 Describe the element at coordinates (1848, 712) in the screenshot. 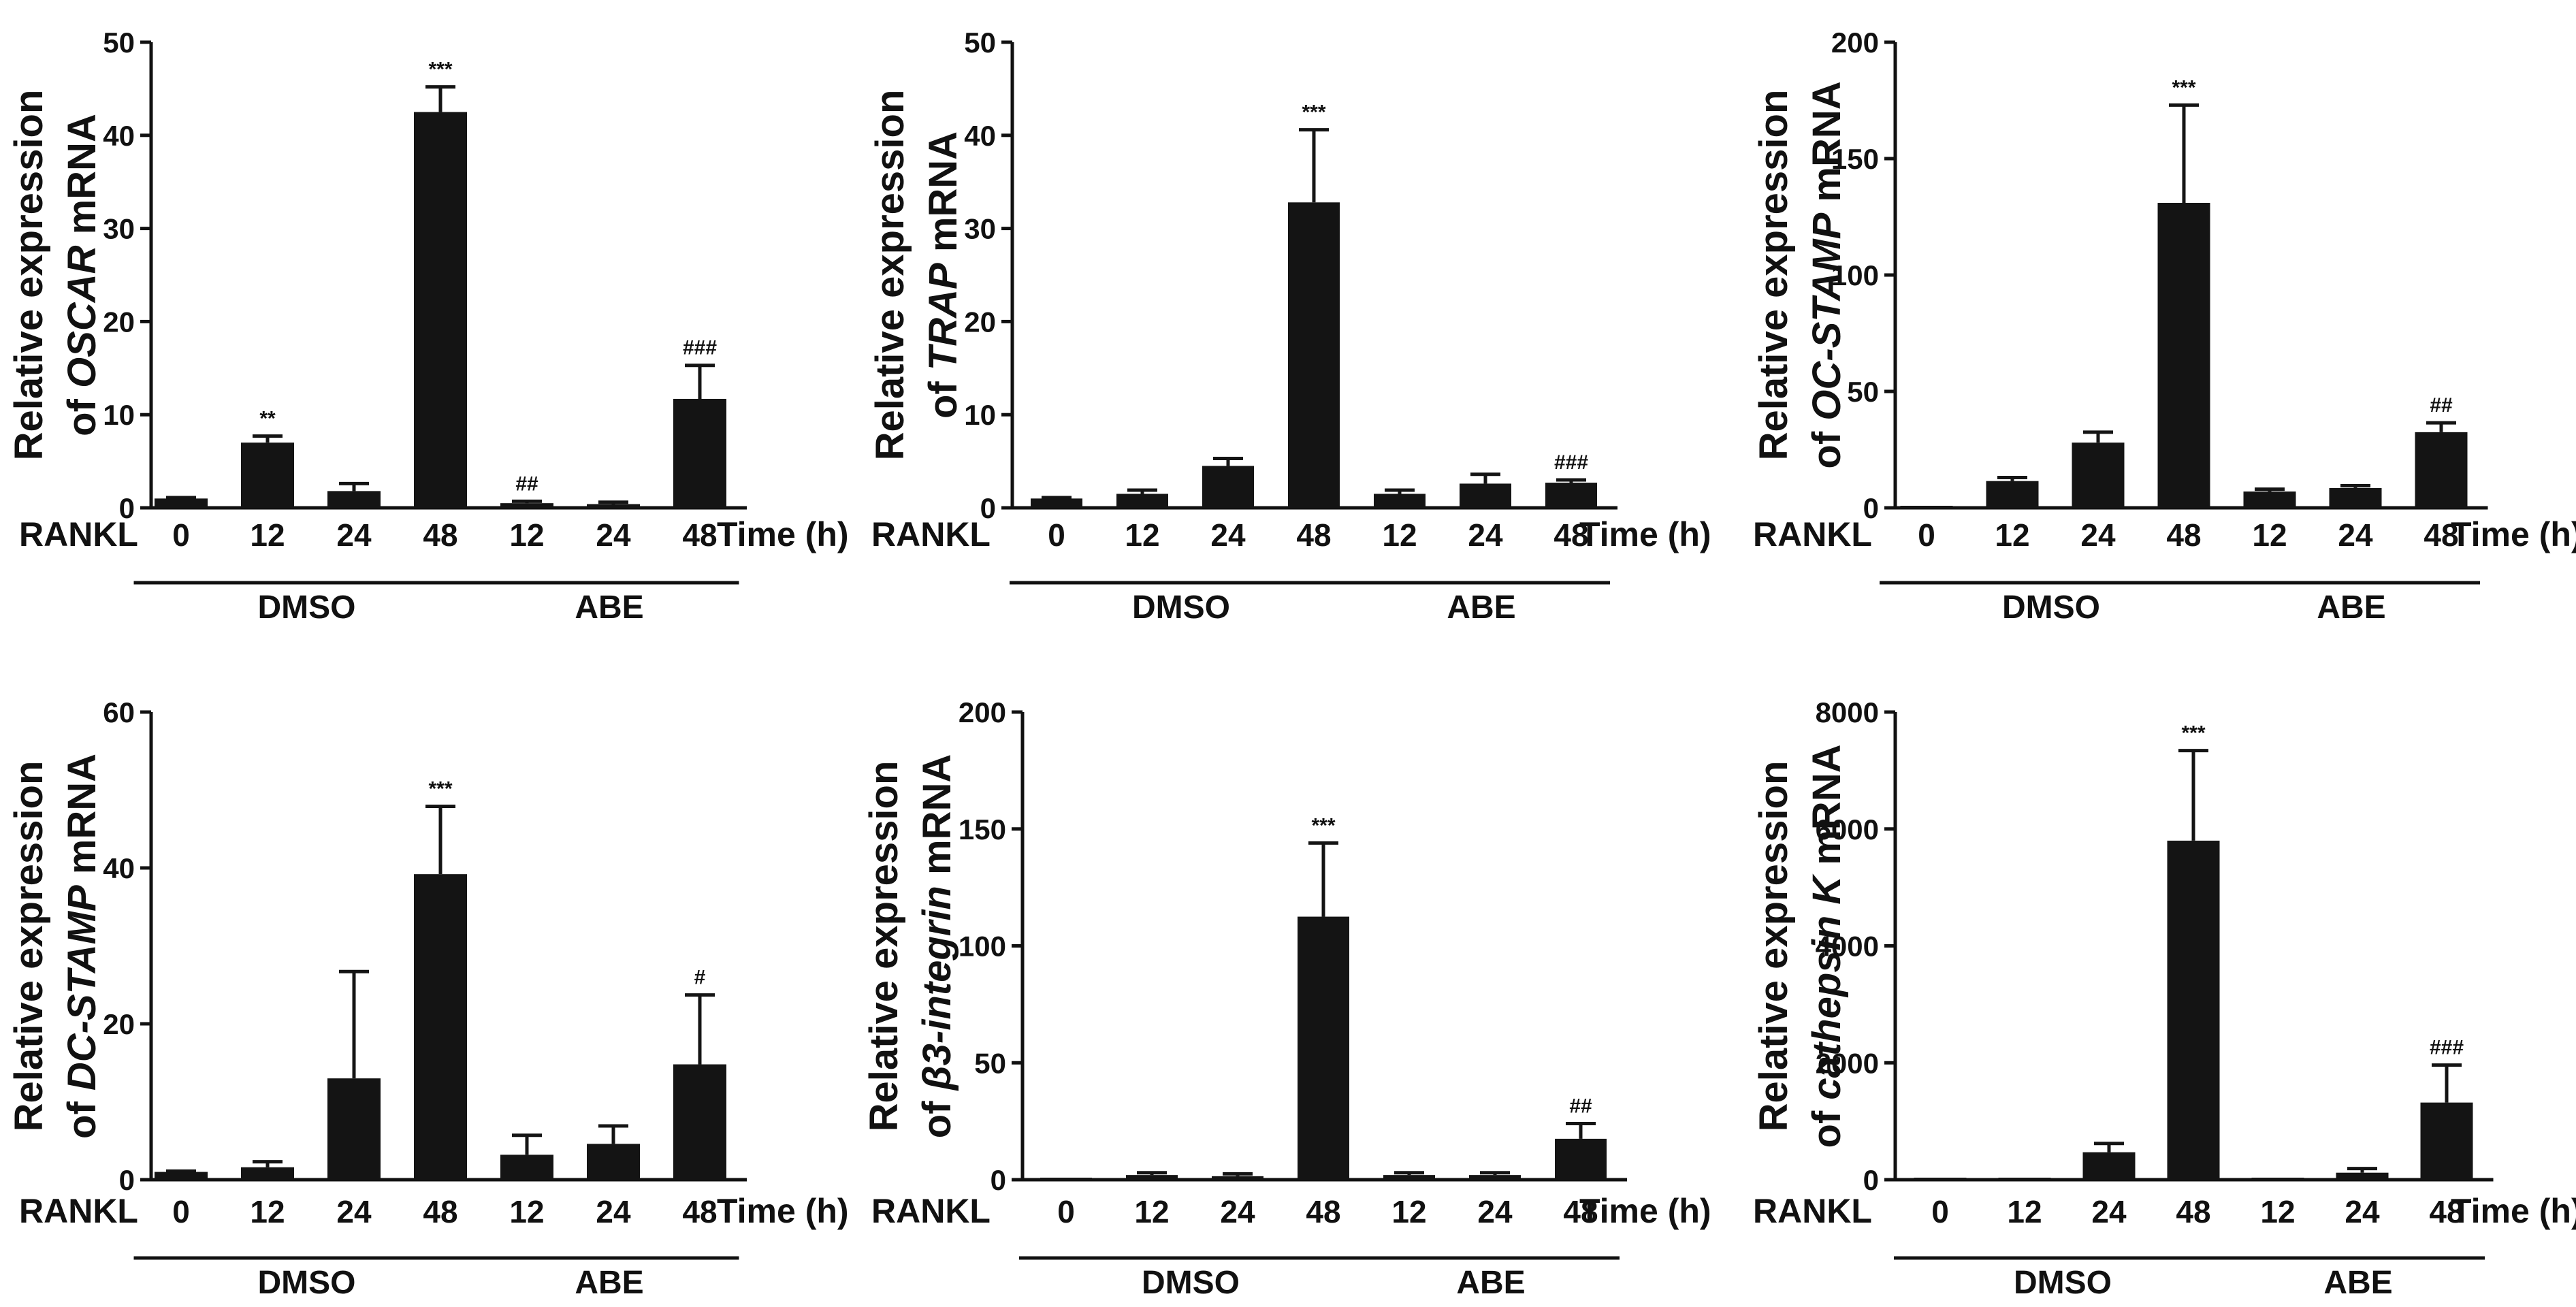

I see `y-tick-label: 8000` at that location.